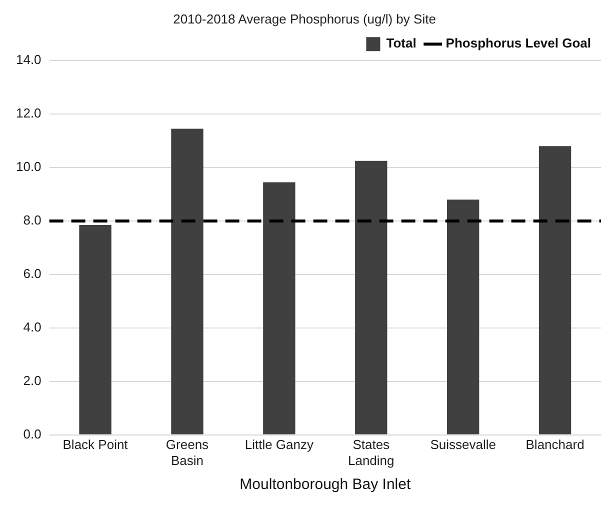 The image size is (613, 506). What do you see at coordinates (32, 274) in the screenshot?
I see `y-tick-label: 6.0` at bounding box center [32, 274].